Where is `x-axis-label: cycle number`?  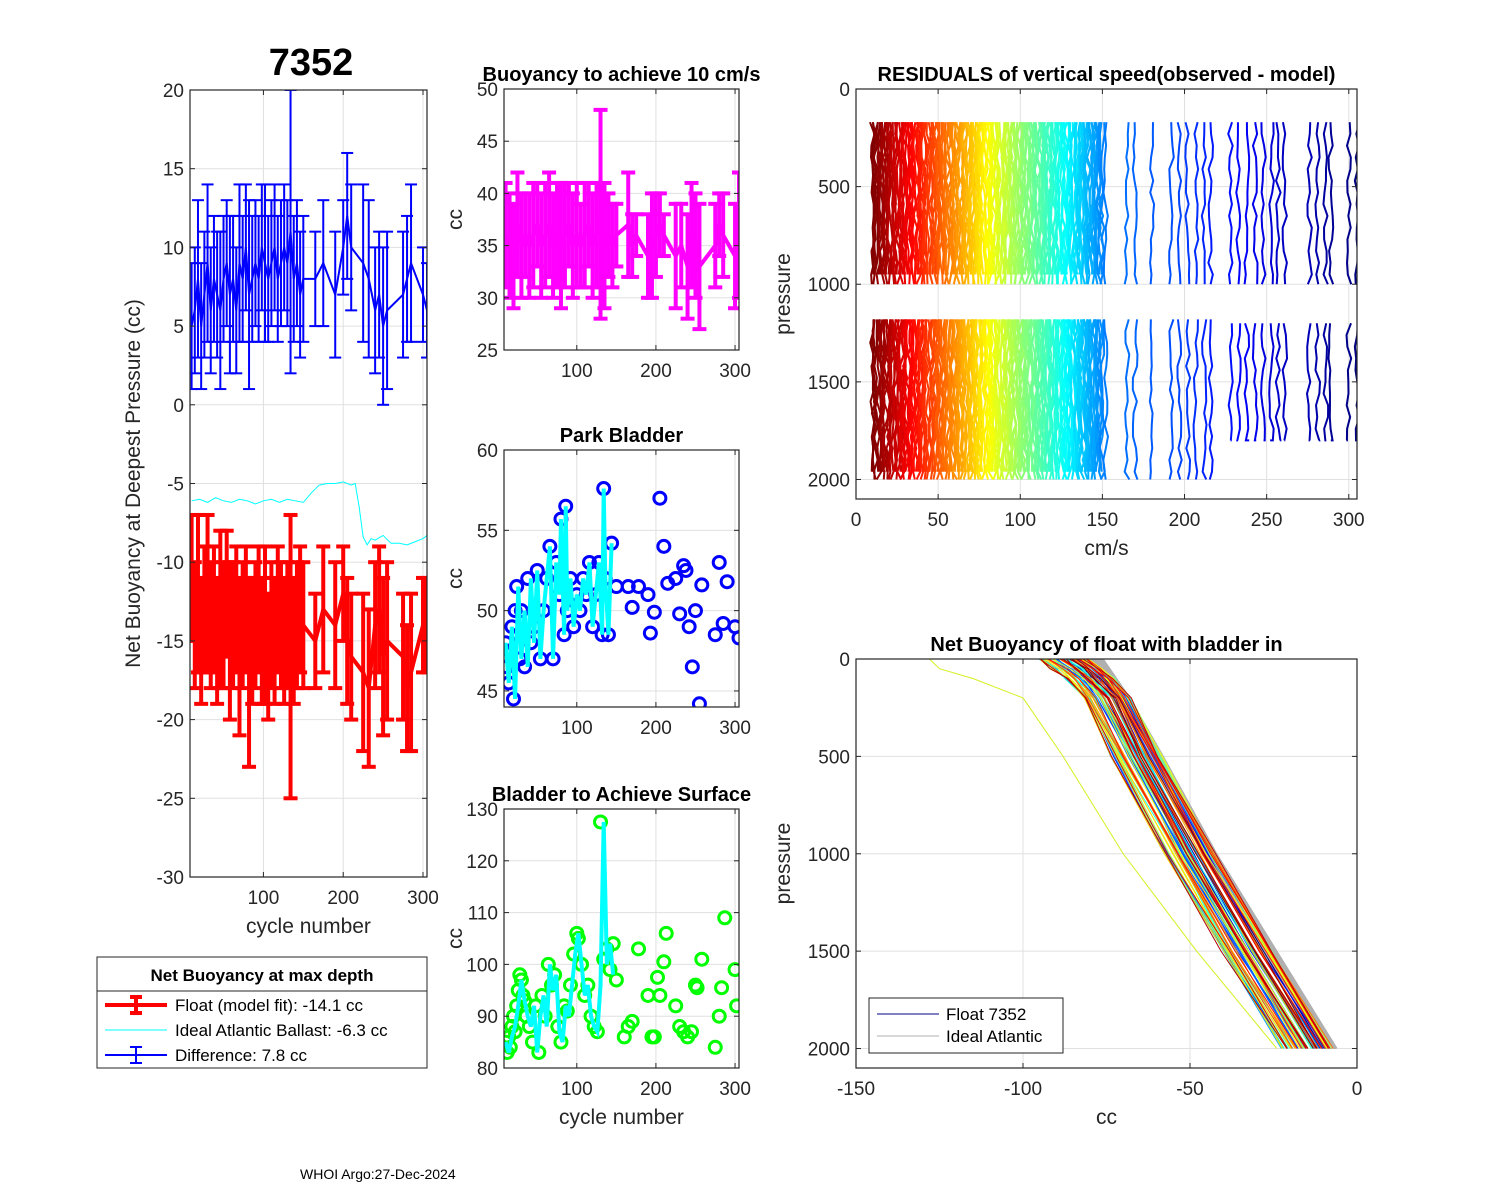
x-axis-label: cycle number is located at coordinates (621, 1117).